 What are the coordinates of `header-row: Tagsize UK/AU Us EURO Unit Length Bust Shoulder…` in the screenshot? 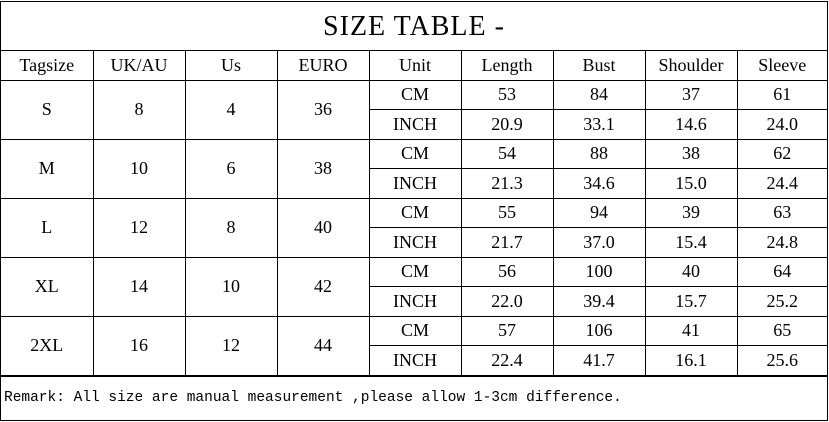 It's located at (414, 66).